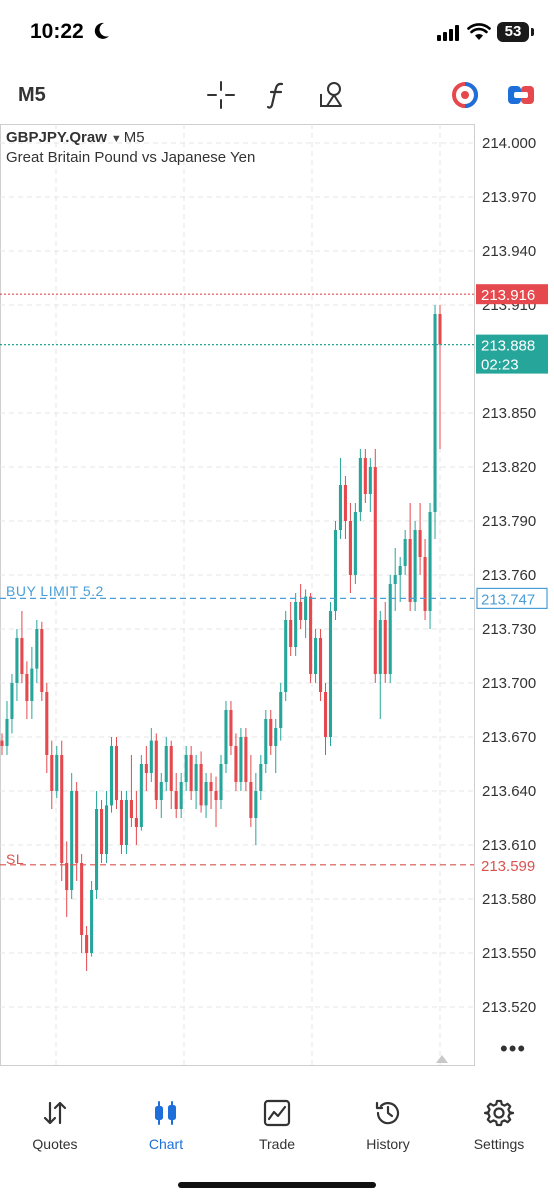  Describe the element at coordinates (442, 1059) in the screenshot. I see `chart-shift-marker` at that location.